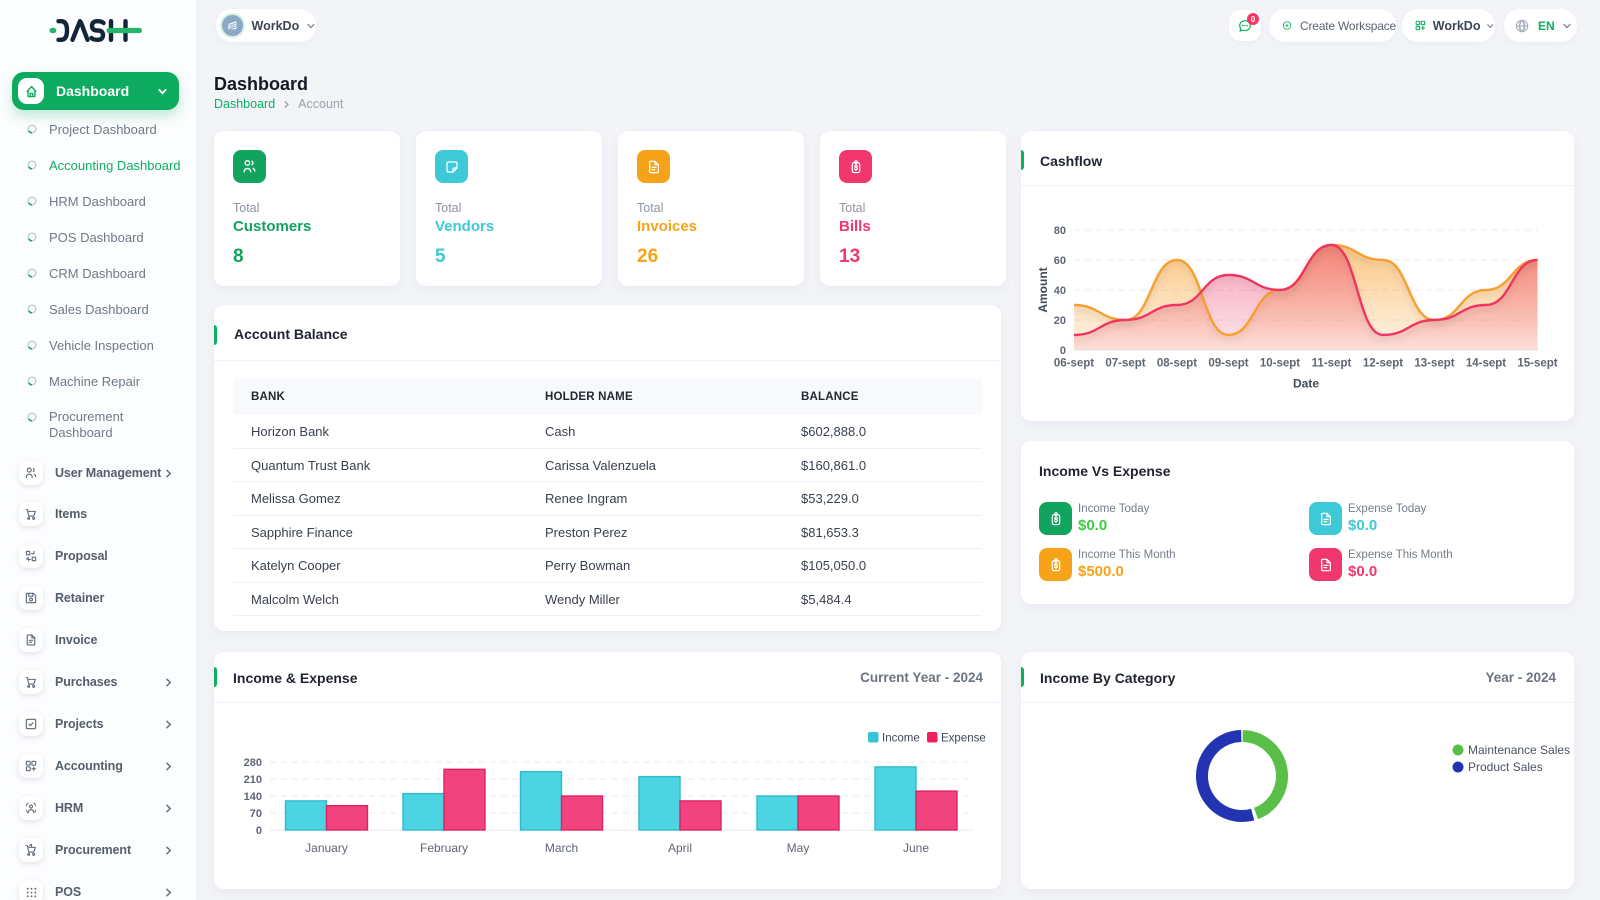  What do you see at coordinates (1306, 384) in the screenshot?
I see `svg-text: Date` at bounding box center [1306, 384].